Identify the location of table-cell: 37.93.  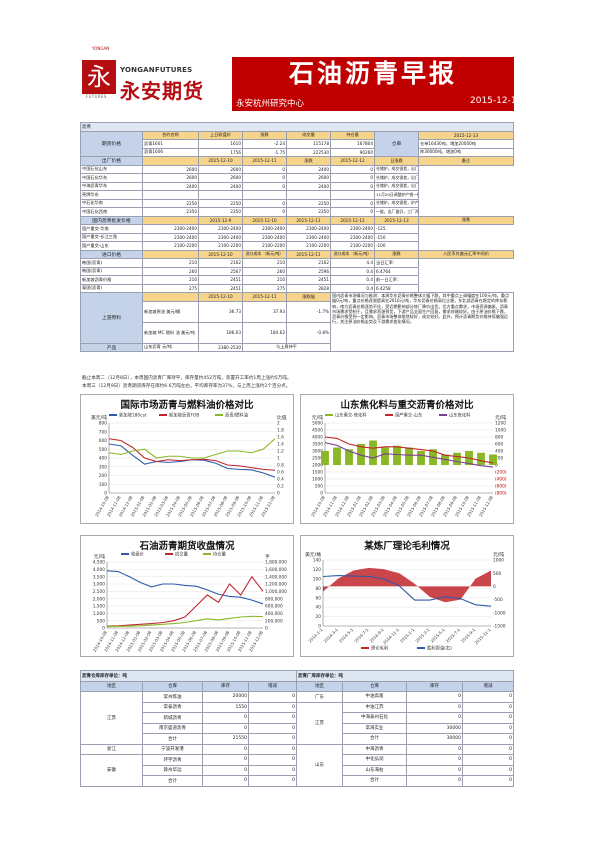
(264, 311).